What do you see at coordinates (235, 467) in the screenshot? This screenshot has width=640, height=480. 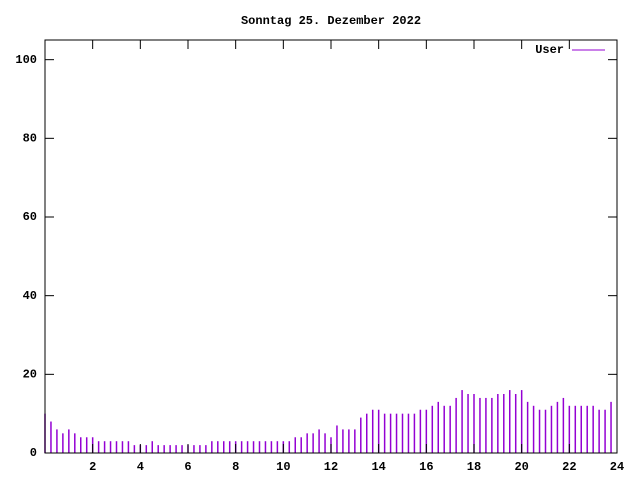 I see `x-tick-label: 8` at bounding box center [235, 467].